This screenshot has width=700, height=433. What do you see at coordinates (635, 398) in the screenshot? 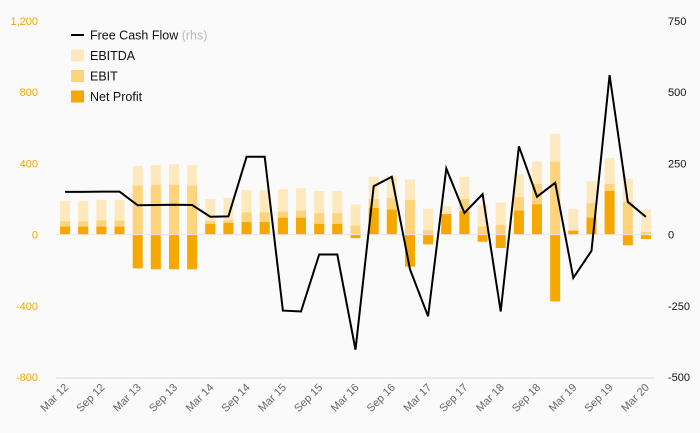
I see `x-axis-tick: Mar 20` at bounding box center [635, 398].